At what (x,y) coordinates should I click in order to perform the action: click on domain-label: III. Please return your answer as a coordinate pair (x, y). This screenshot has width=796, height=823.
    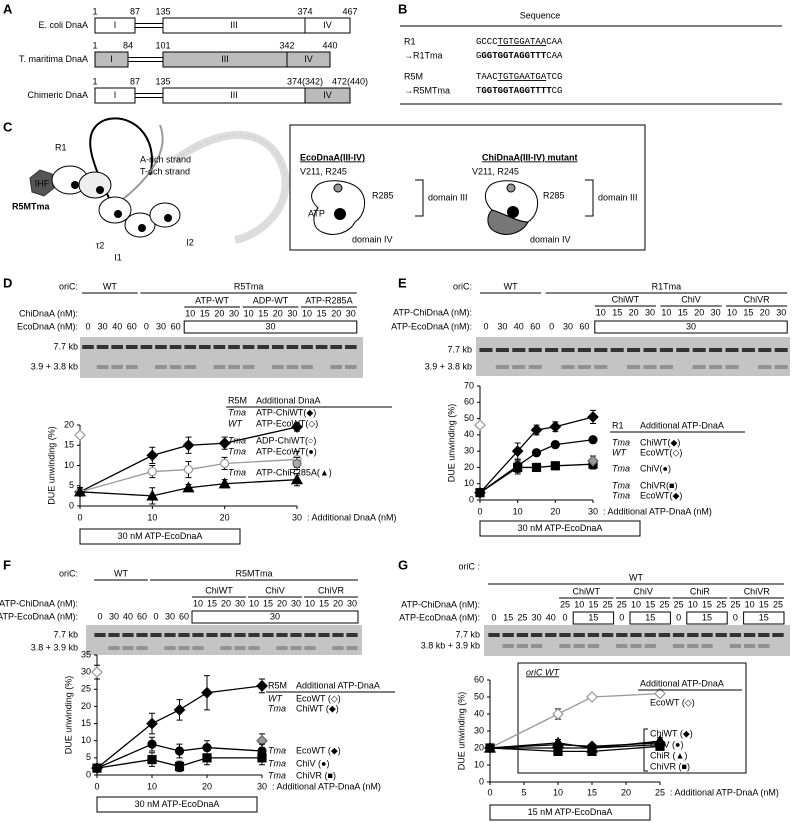
    Looking at the image, I should click on (225, 59).